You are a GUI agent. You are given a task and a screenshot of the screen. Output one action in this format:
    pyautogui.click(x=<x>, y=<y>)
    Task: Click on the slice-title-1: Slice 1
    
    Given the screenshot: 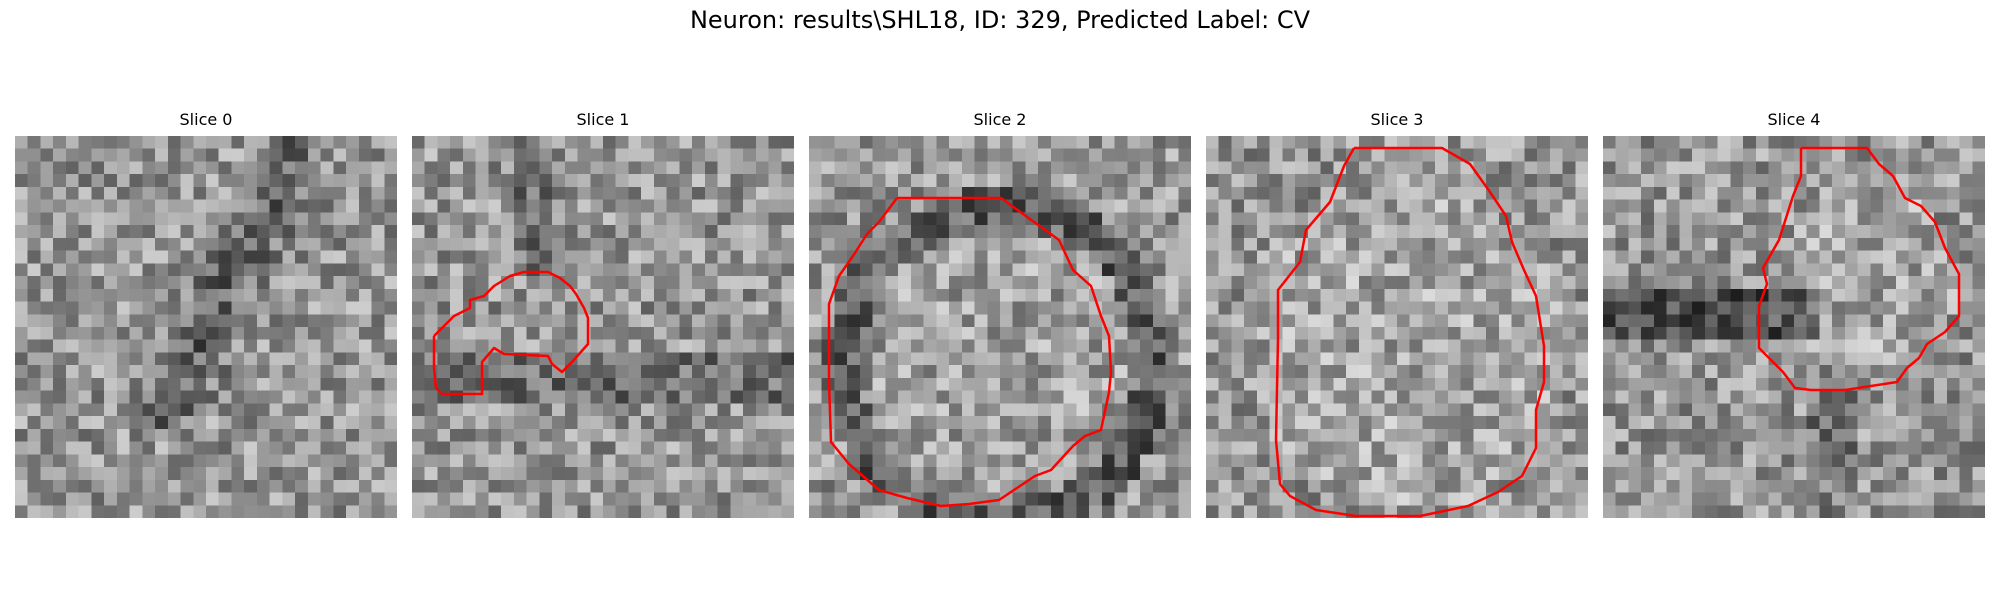 What is the action you would take?
    pyautogui.click(x=603, y=119)
    